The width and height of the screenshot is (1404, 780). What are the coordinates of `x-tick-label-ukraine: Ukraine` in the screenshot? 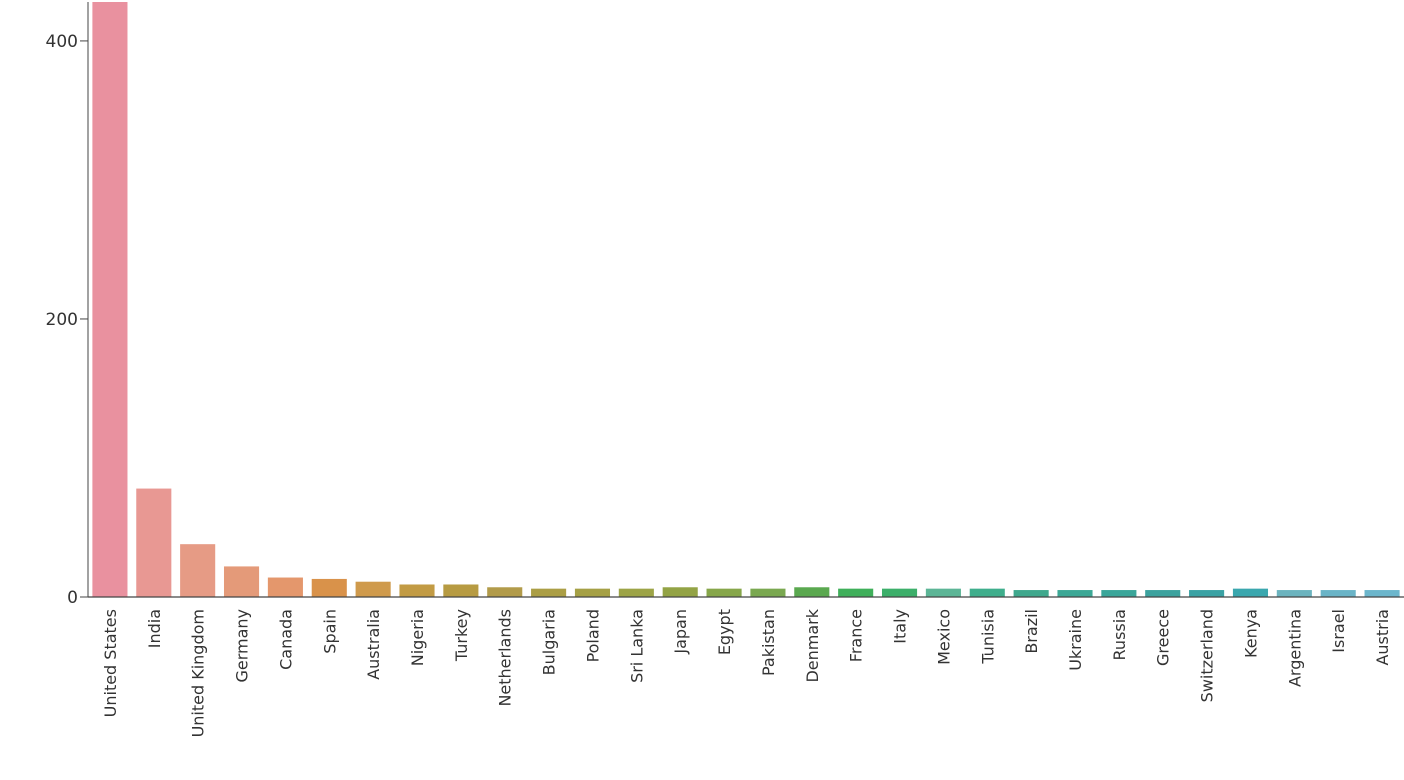 It's located at (1075, 640).